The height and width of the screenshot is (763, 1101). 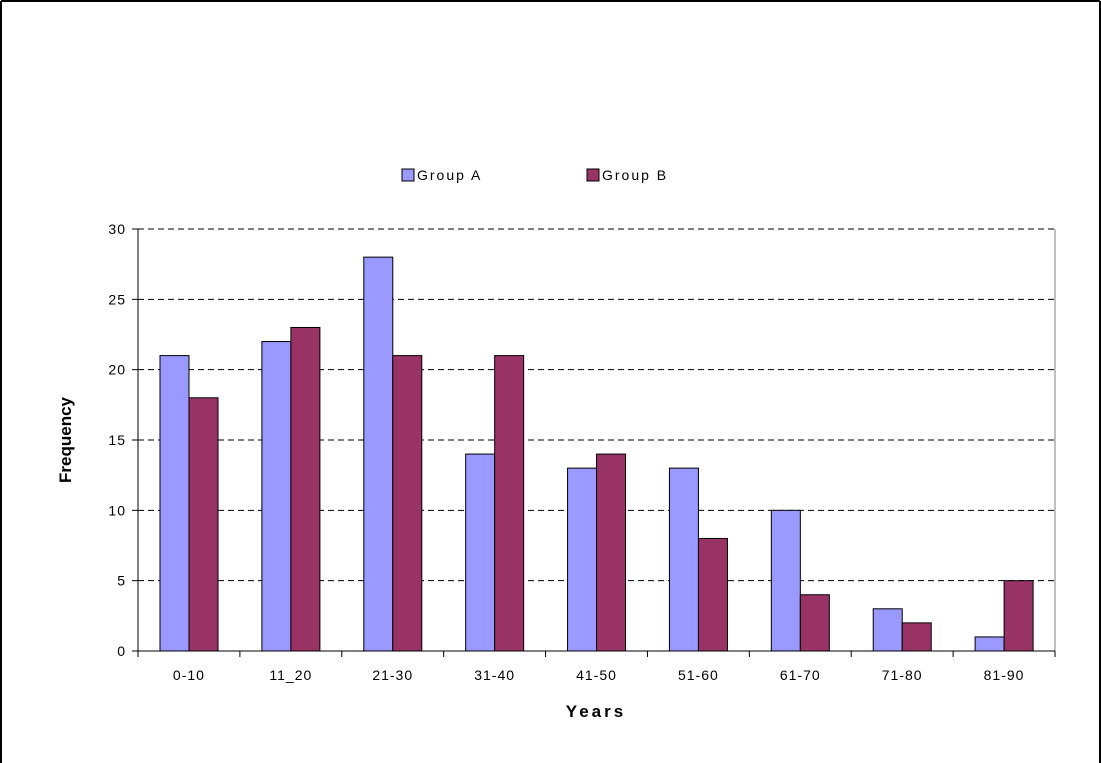 What do you see at coordinates (117, 229) in the screenshot?
I see `y-tick-label: 30` at bounding box center [117, 229].